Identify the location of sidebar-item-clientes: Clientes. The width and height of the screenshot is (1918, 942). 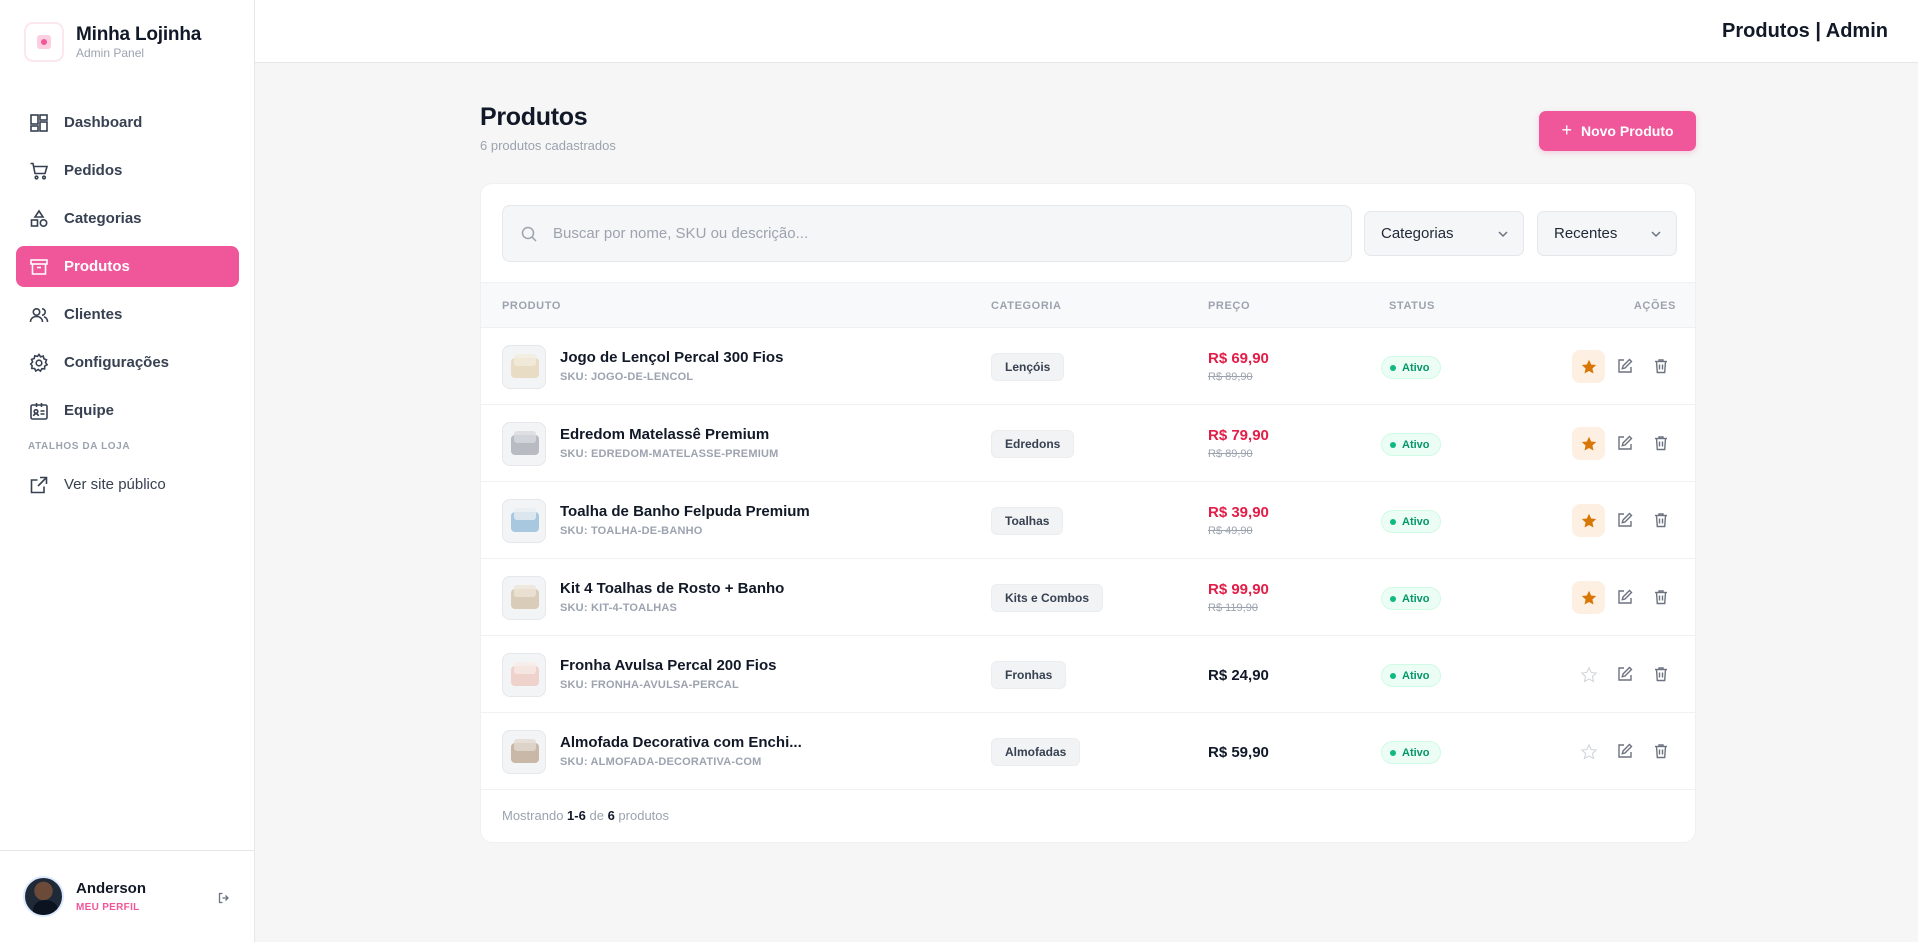
(127, 314).